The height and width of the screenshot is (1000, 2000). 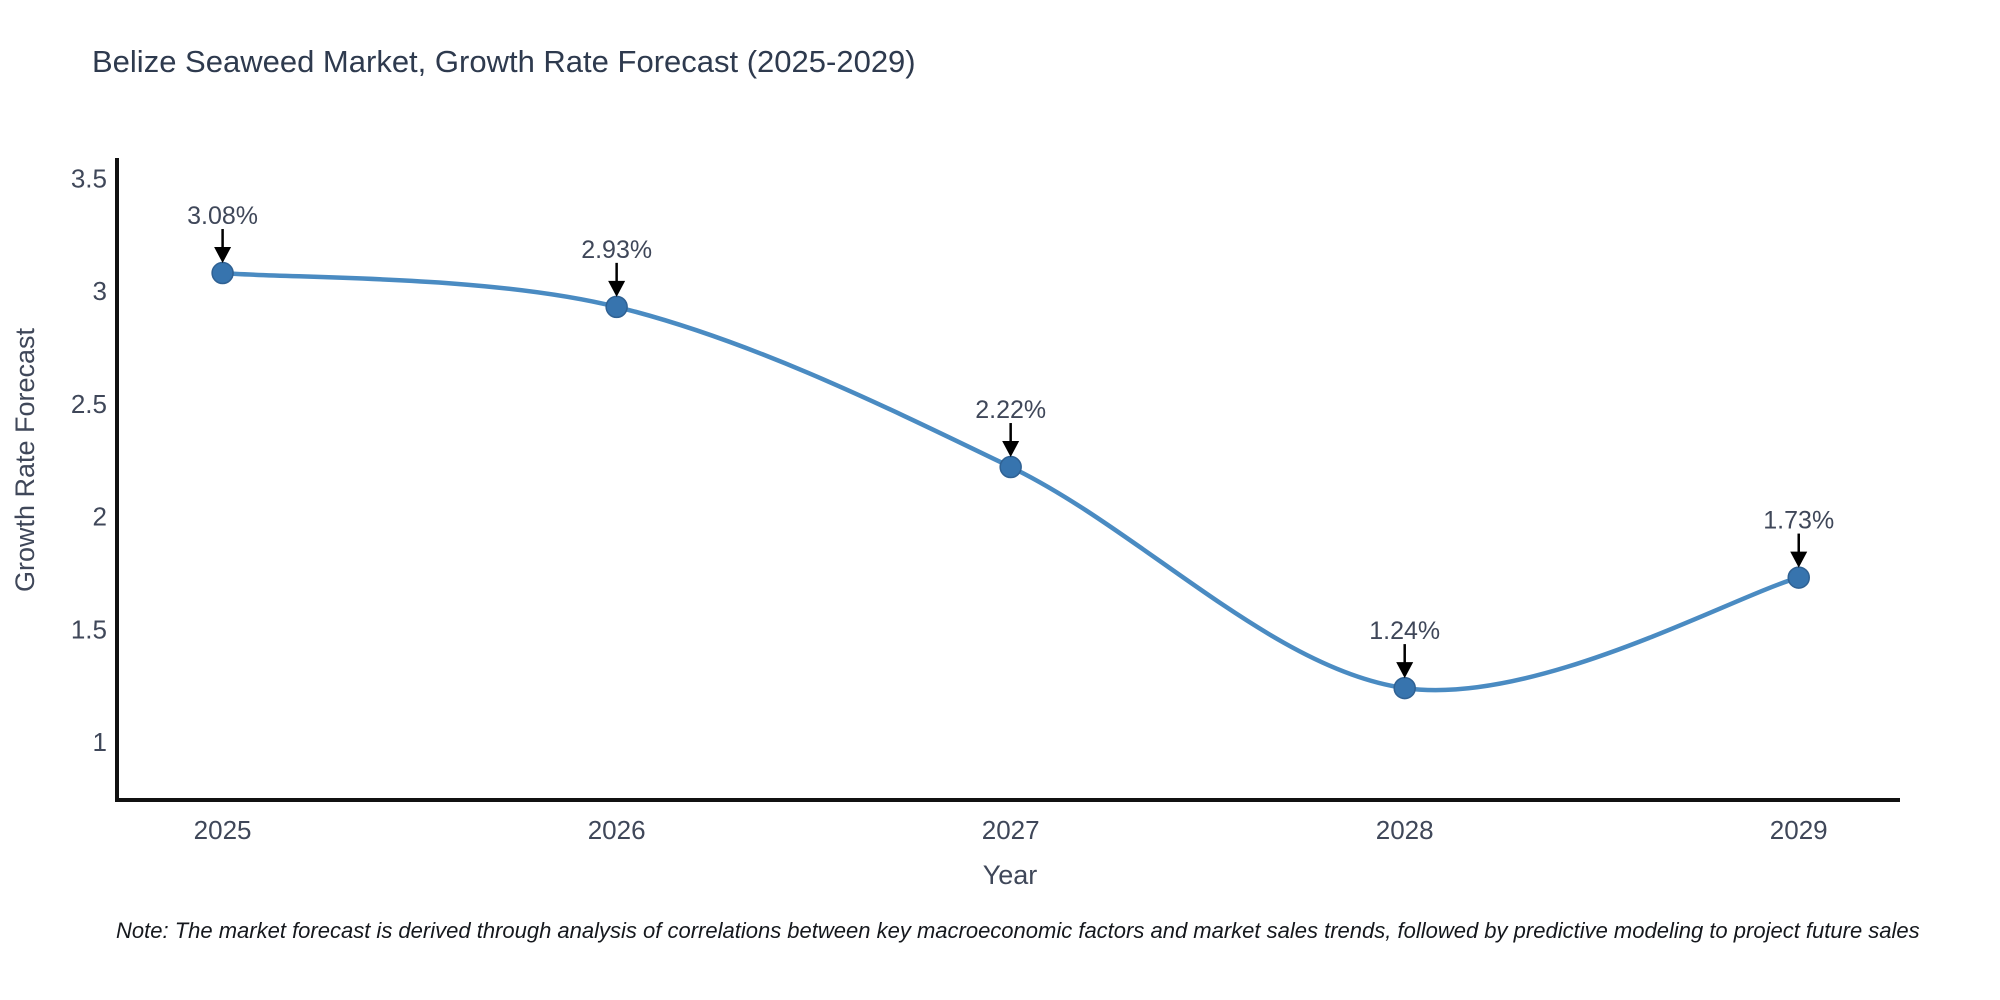 What do you see at coordinates (1011, 830) in the screenshot?
I see `x-tick-label: 2027` at bounding box center [1011, 830].